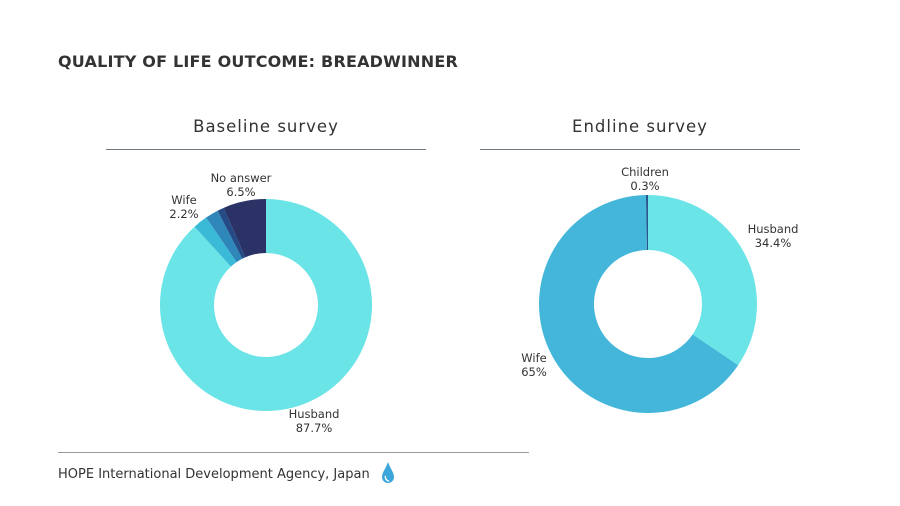 The width and height of the screenshot is (900, 506). Describe the element at coordinates (266, 126) in the screenshot. I see `baseline-survey-heading: Baseline survey` at that location.